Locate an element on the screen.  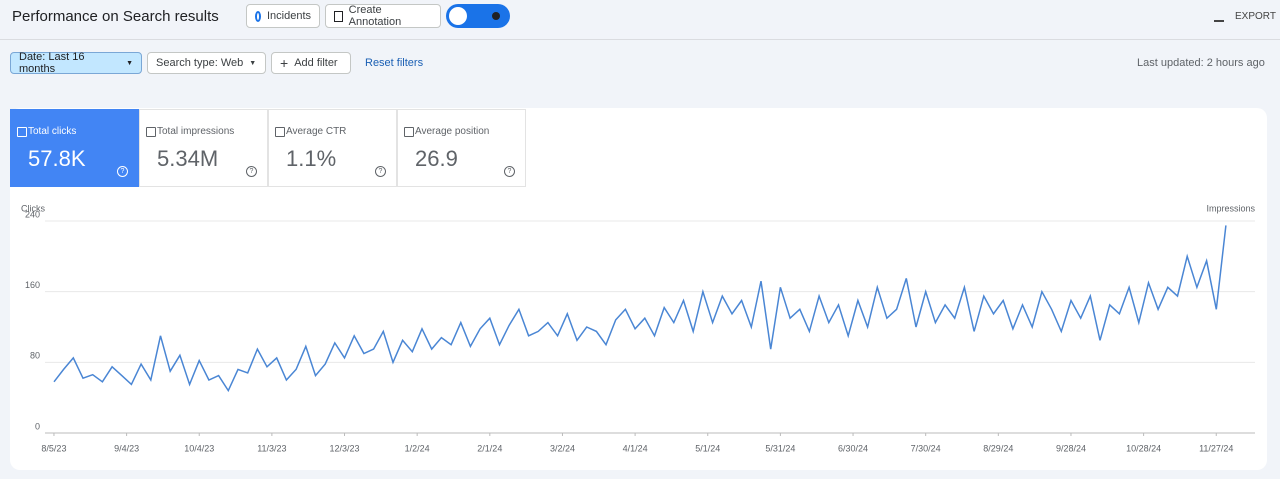
x-tick-label: 11/27/24 is located at coordinates (1216, 448).